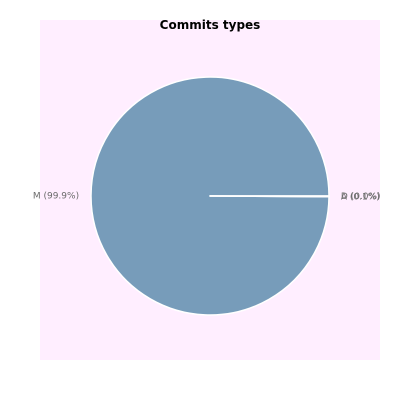 Image resolution: width=400 pixels, height=400 pixels. I want to click on pie-label-d: D (0.0%), so click(361, 197).